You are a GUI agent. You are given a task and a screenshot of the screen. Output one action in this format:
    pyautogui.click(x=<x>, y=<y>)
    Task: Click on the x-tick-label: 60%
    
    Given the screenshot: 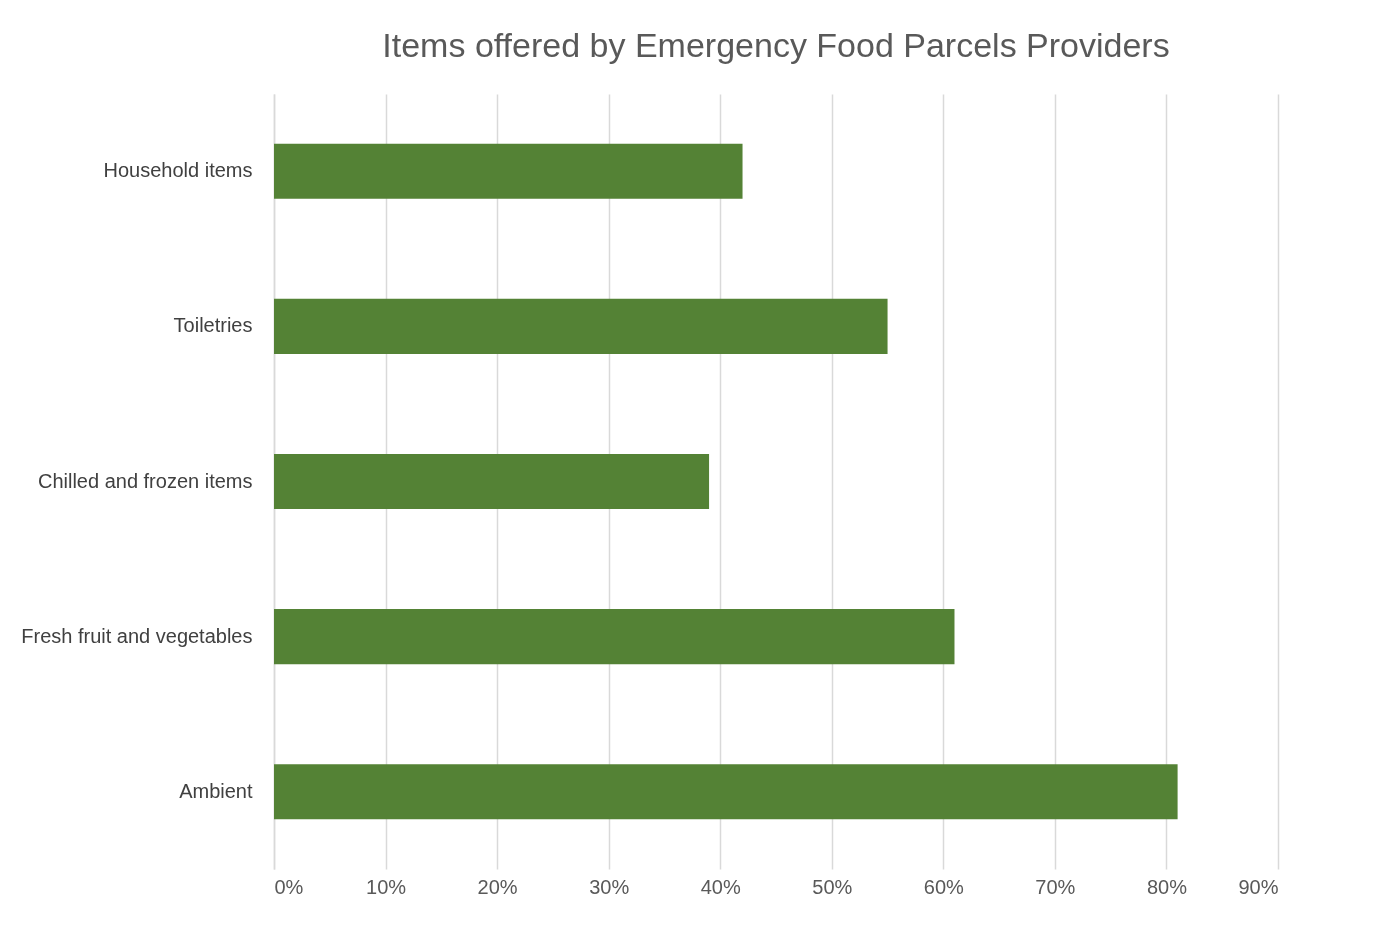 What is the action you would take?
    pyautogui.click(x=944, y=886)
    